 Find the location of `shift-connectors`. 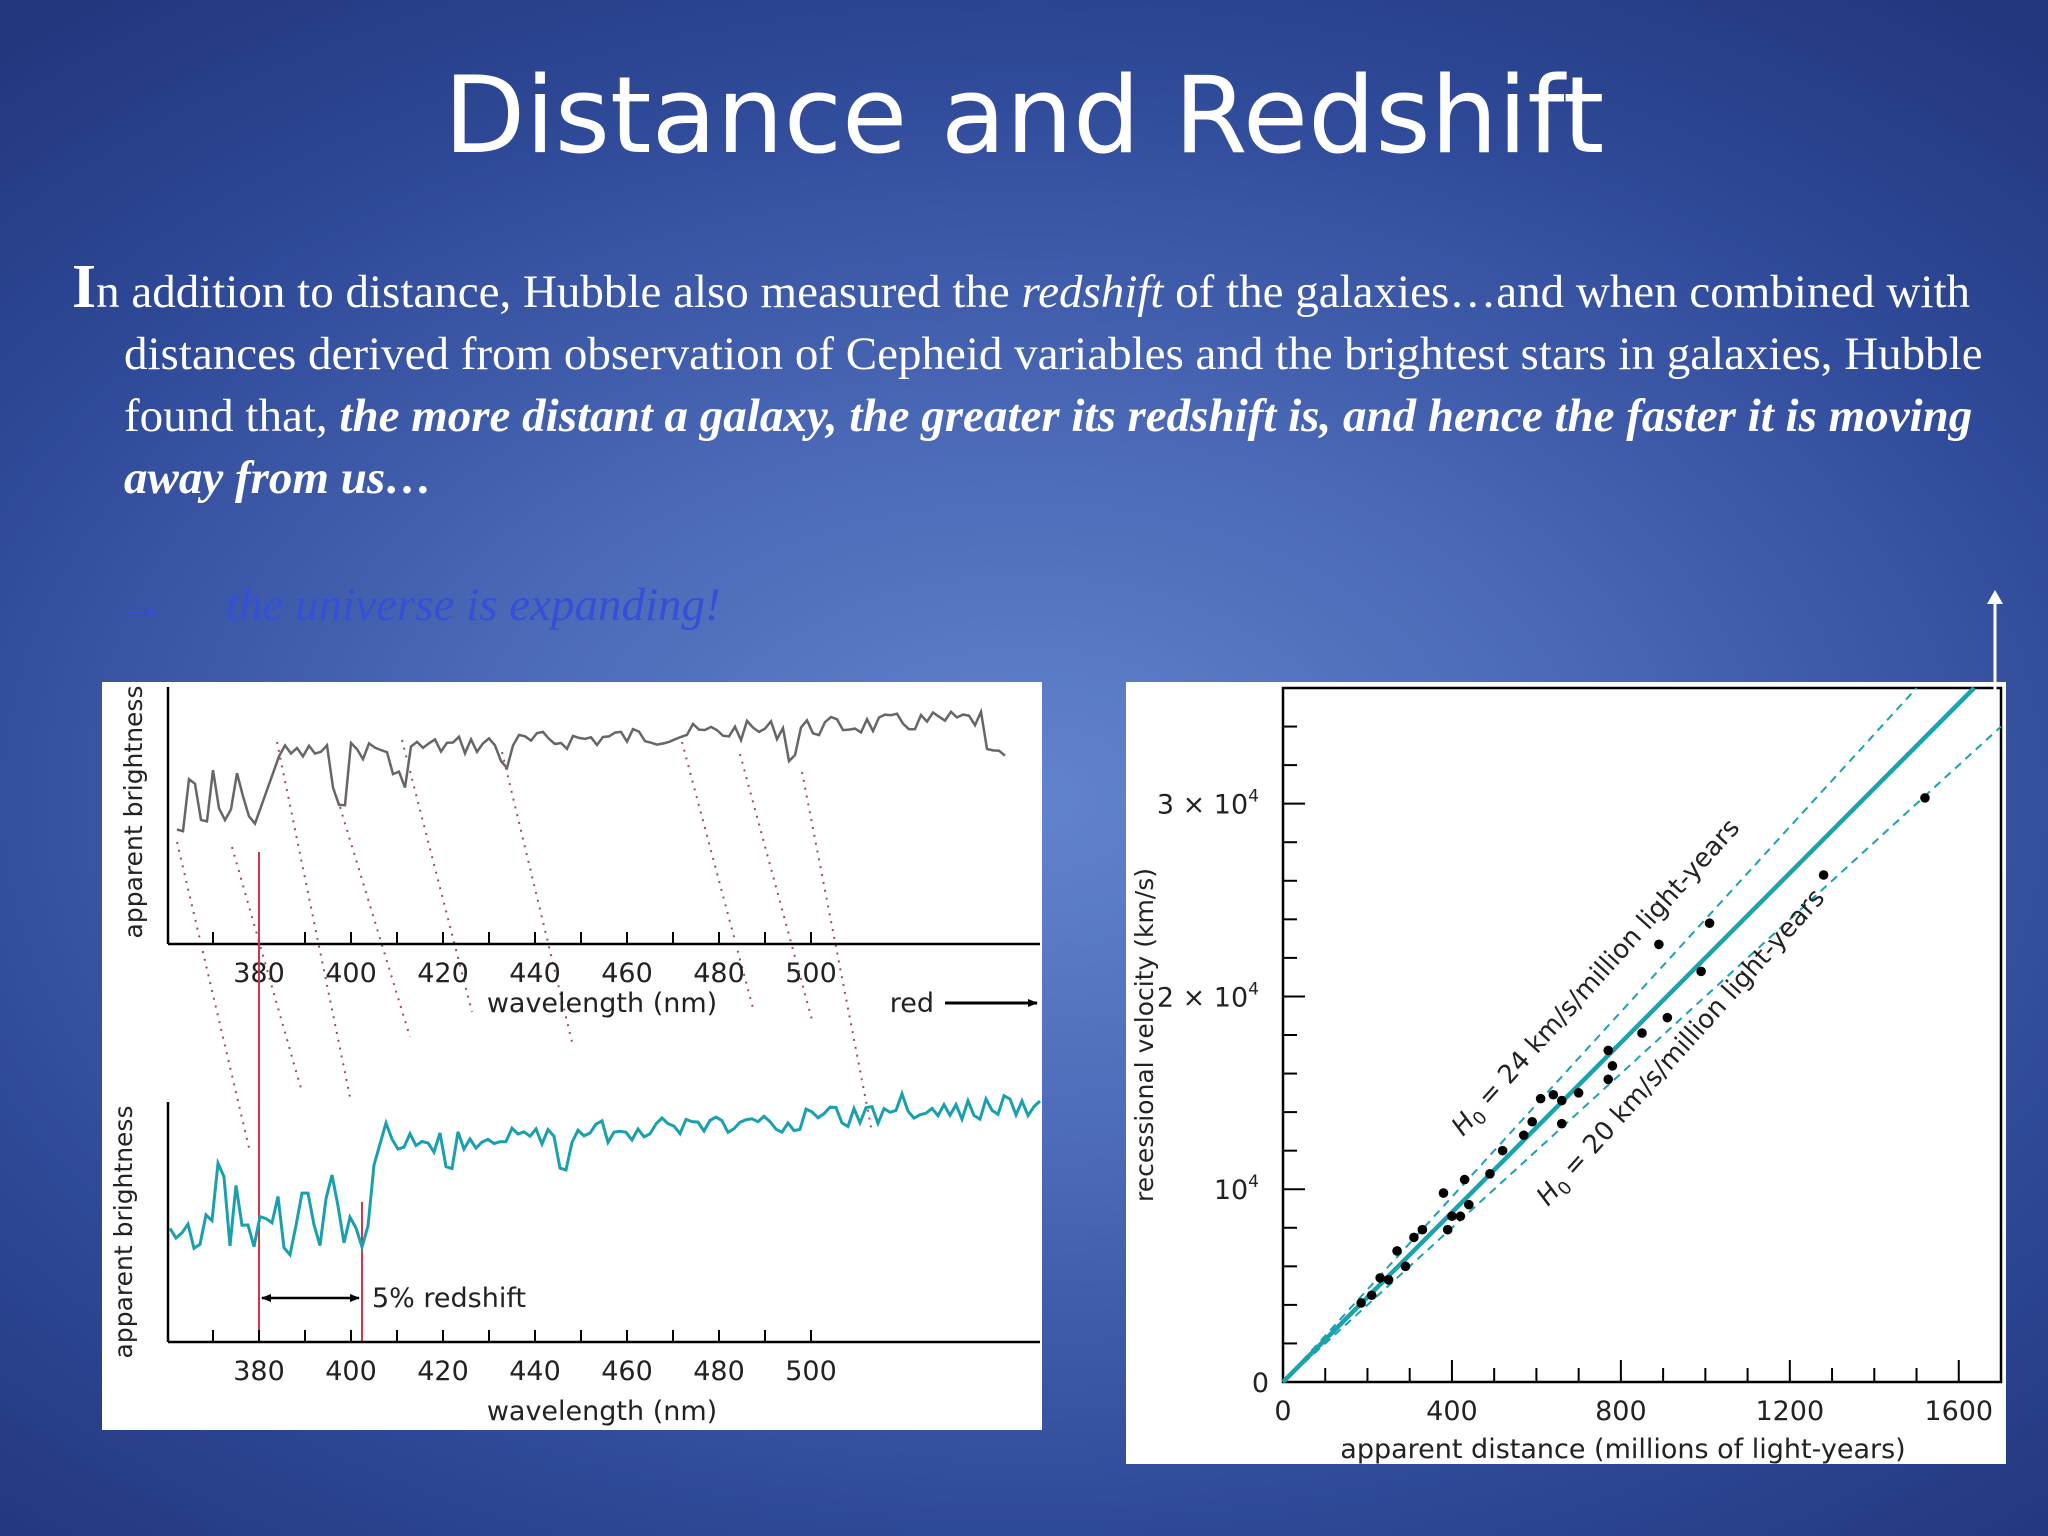

shift-connectors is located at coordinates (524, 946).